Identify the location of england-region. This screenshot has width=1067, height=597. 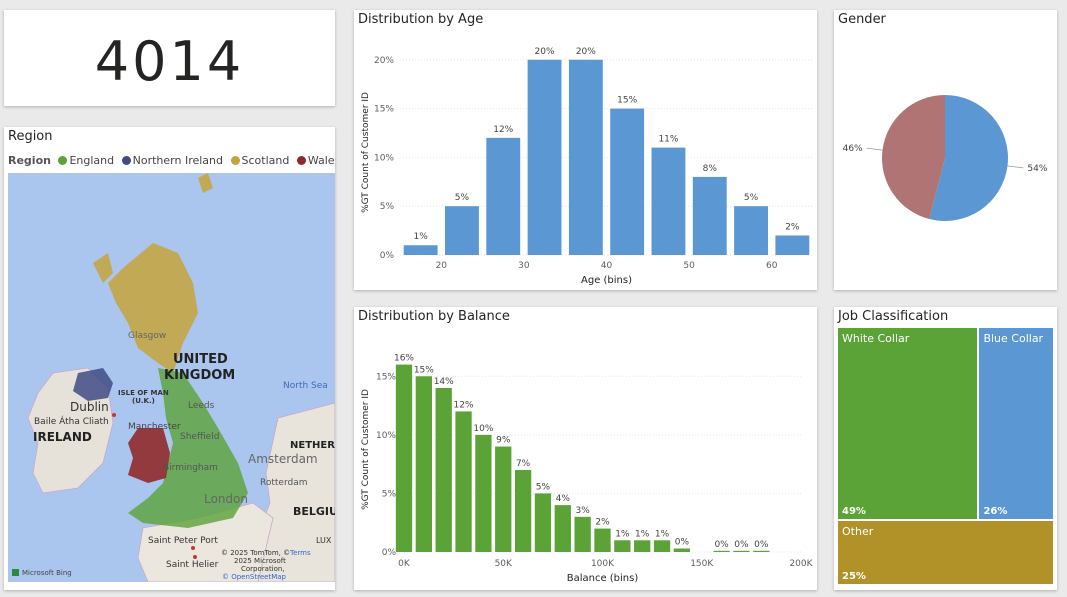
(188, 448).